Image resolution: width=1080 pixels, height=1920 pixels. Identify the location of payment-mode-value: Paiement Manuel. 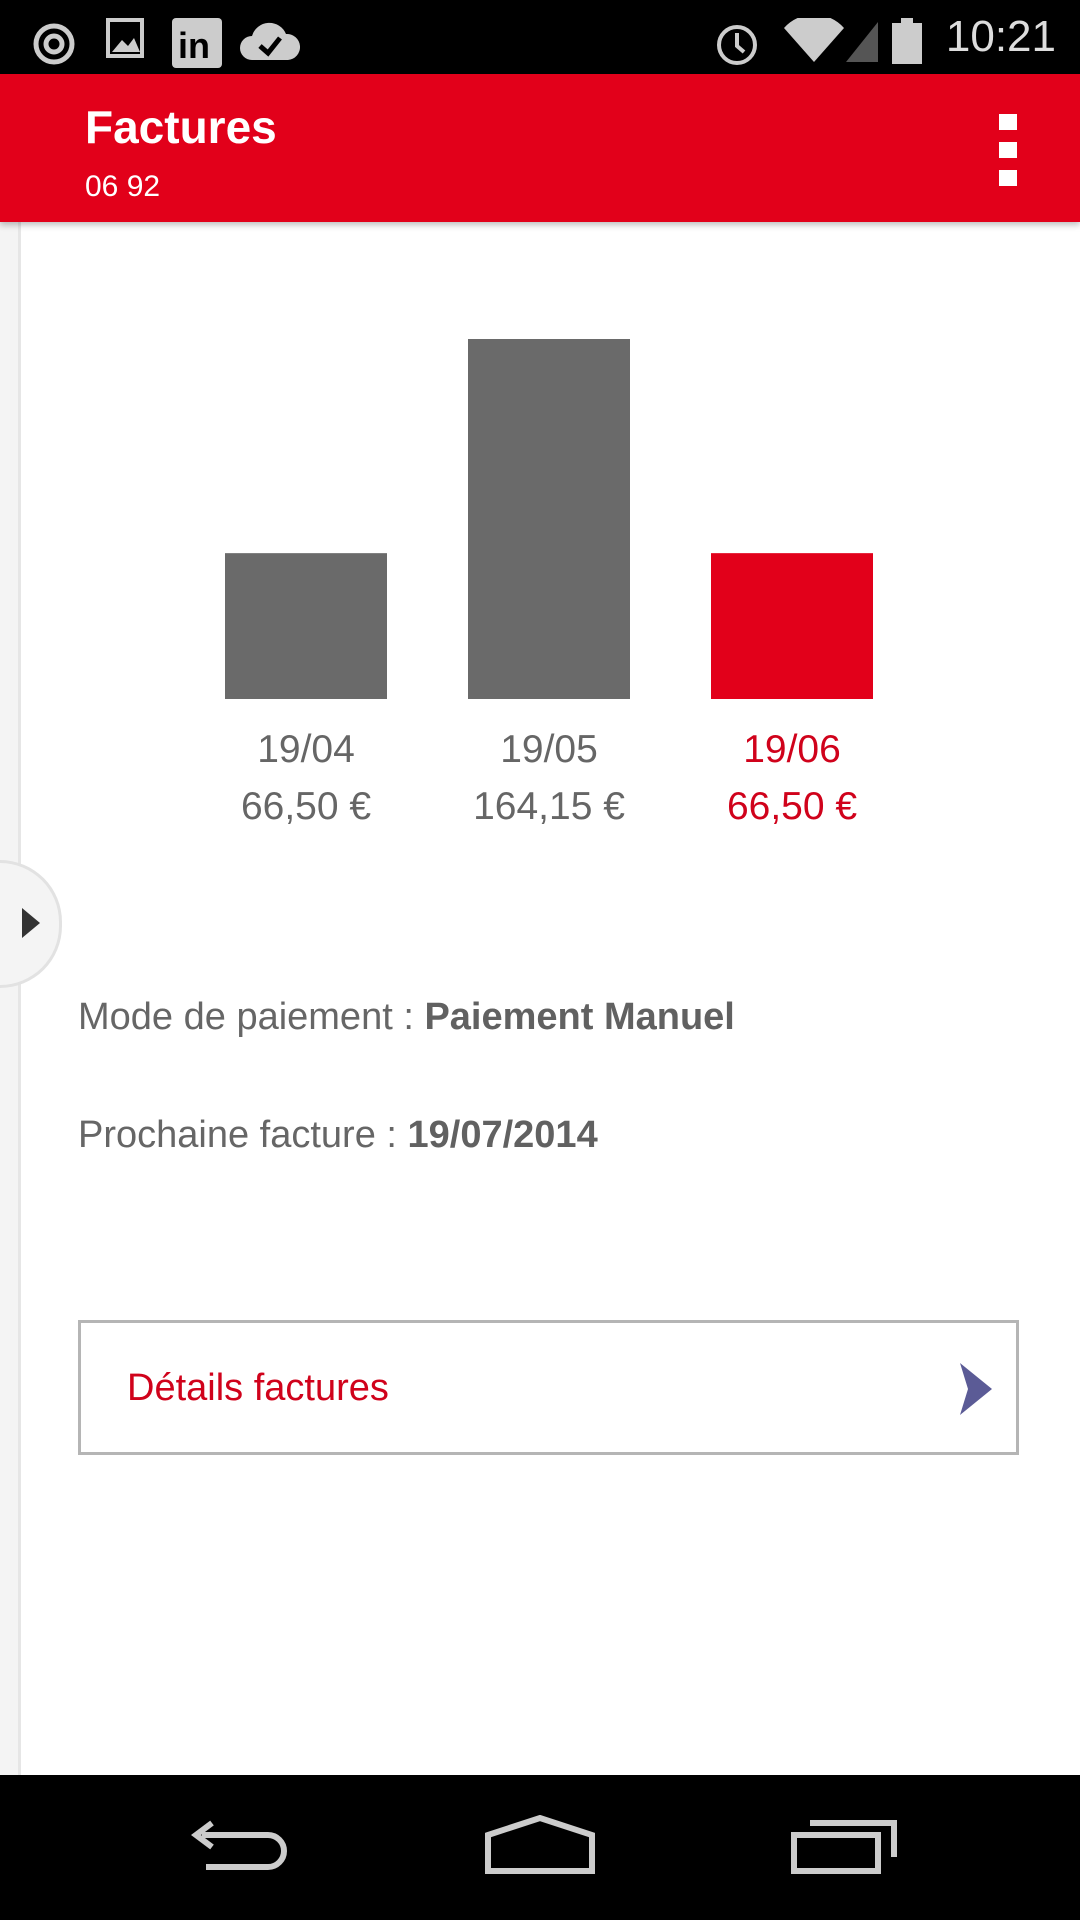
(579, 1017).